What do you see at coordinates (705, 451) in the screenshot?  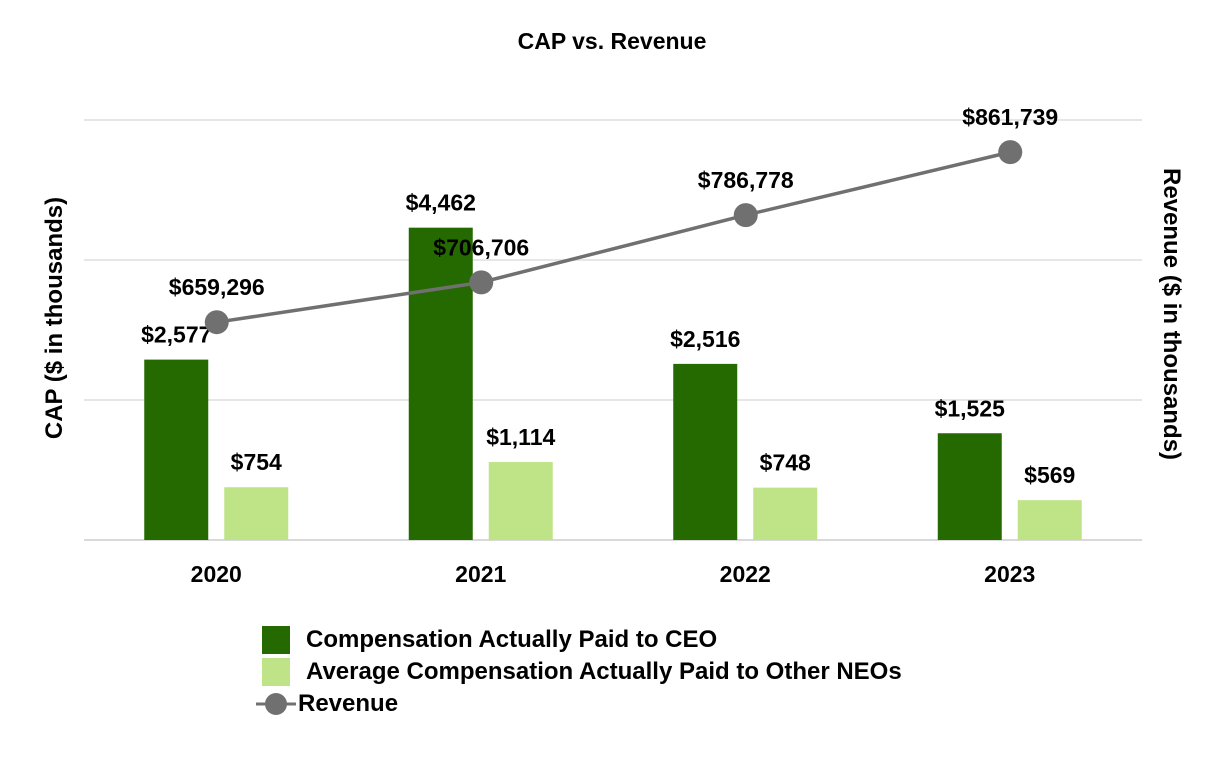 I see `bar-ceo-2022` at bounding box center [705, 451].